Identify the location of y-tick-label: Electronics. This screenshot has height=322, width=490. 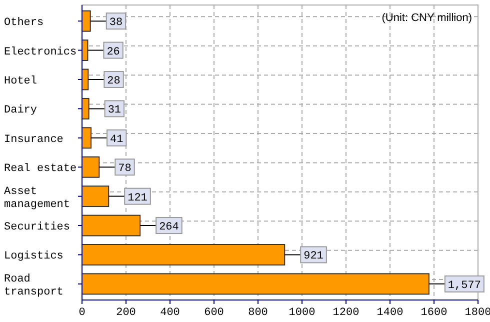
(40, 52).